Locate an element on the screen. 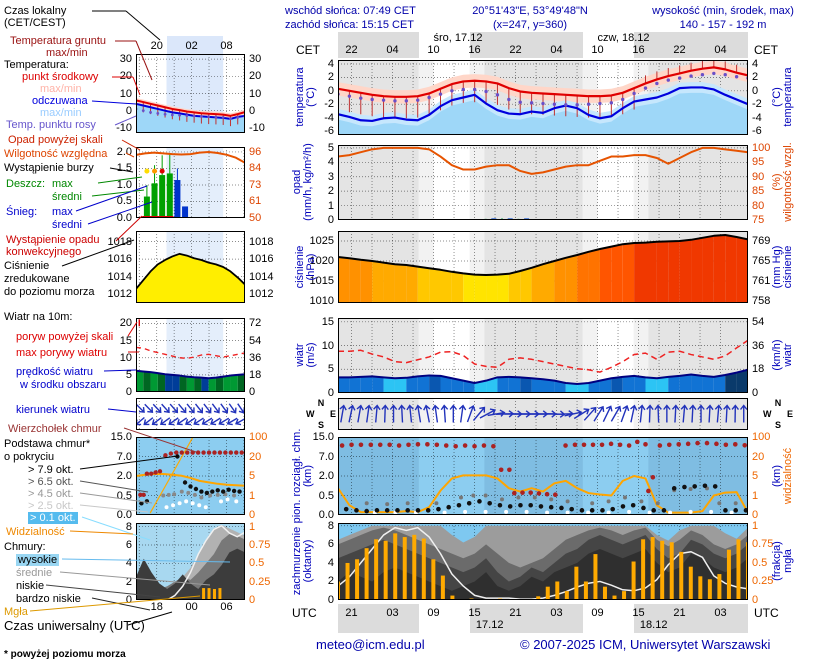  axis-title-line: wilgotność wzgl. is located at coordinates (788, 182).